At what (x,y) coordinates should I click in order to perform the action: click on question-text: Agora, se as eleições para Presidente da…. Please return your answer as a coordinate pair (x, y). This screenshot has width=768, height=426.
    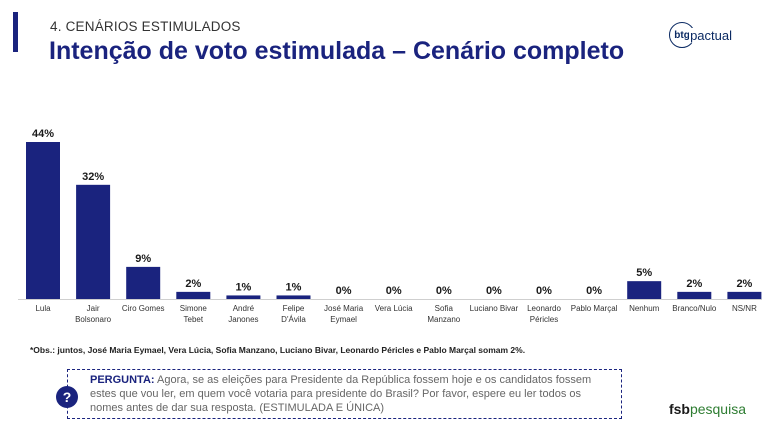
    Looking at the image, I should click on (341, 394).